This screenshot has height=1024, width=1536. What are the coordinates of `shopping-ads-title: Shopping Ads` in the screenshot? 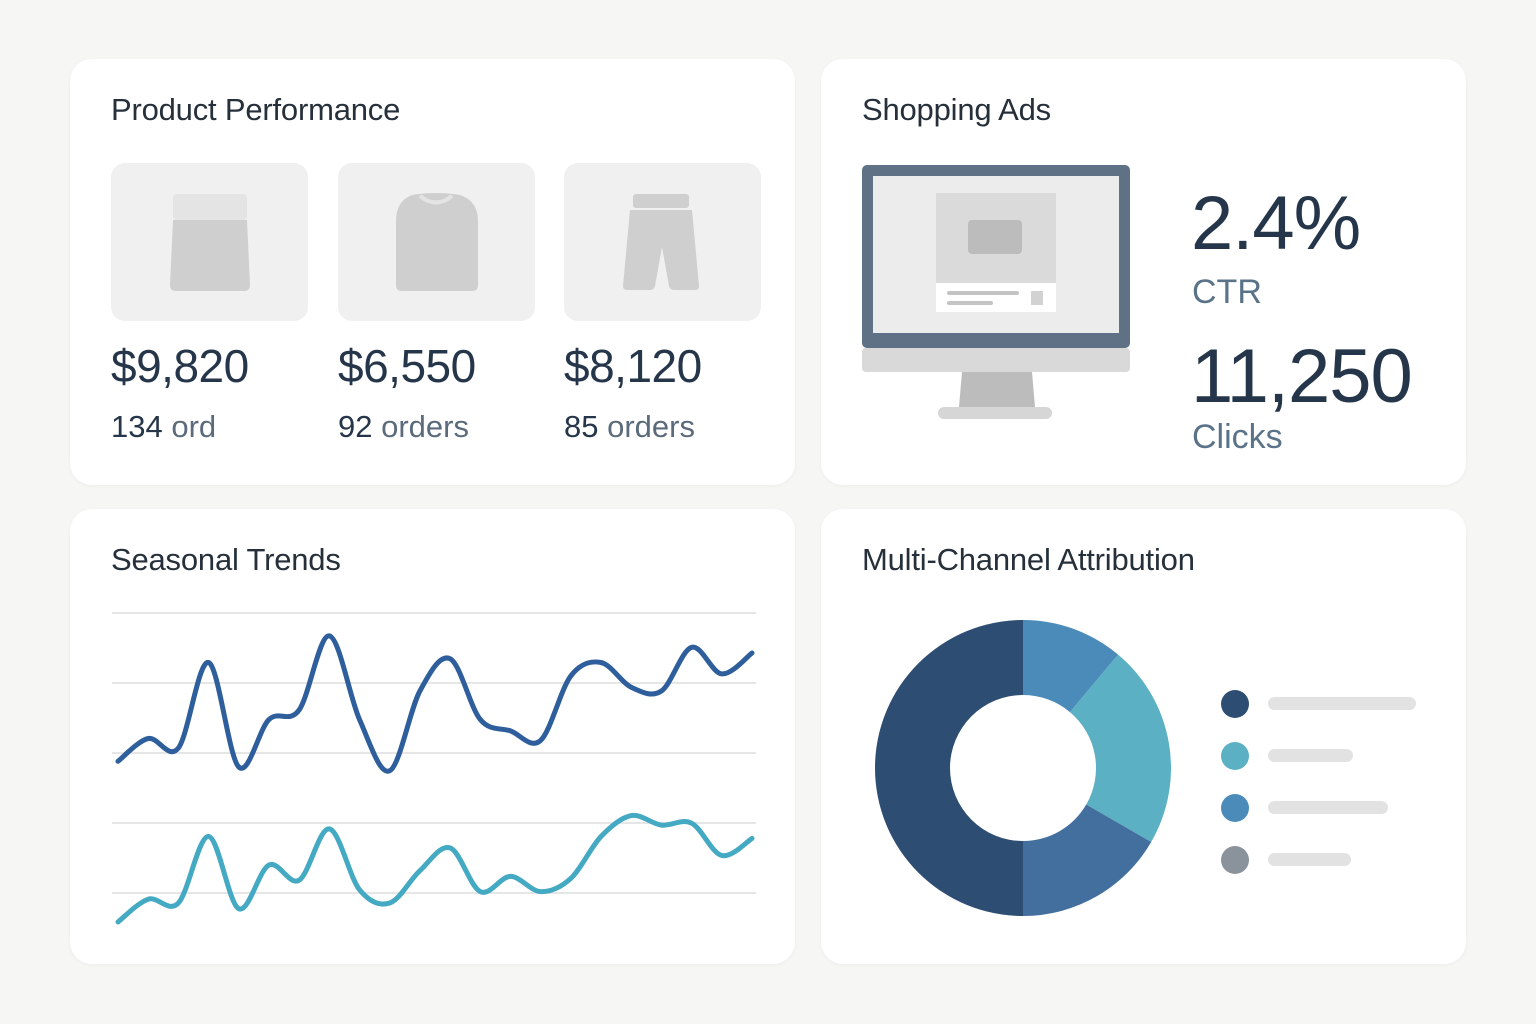 It's located at (956, 109).